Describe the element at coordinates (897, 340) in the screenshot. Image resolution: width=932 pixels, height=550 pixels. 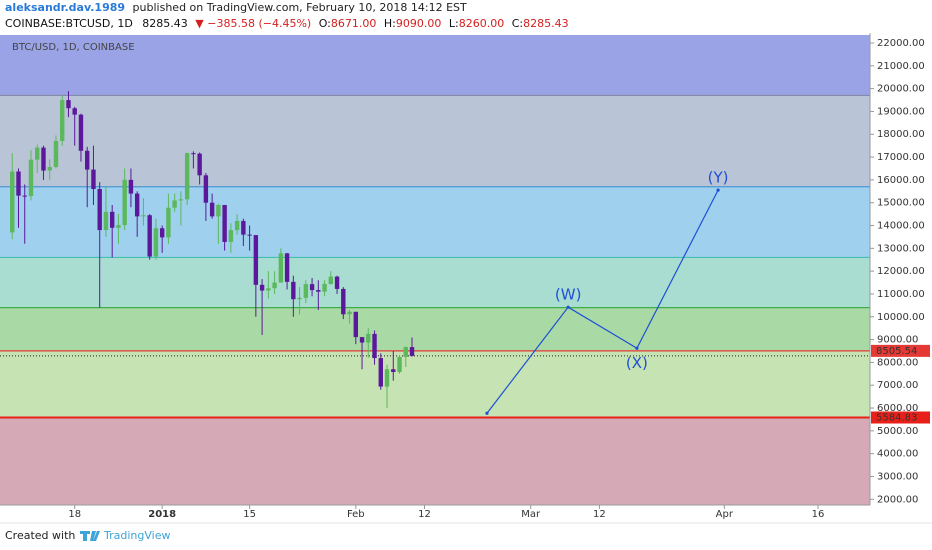
I see `y-tick-label: 9000.00` at that location.